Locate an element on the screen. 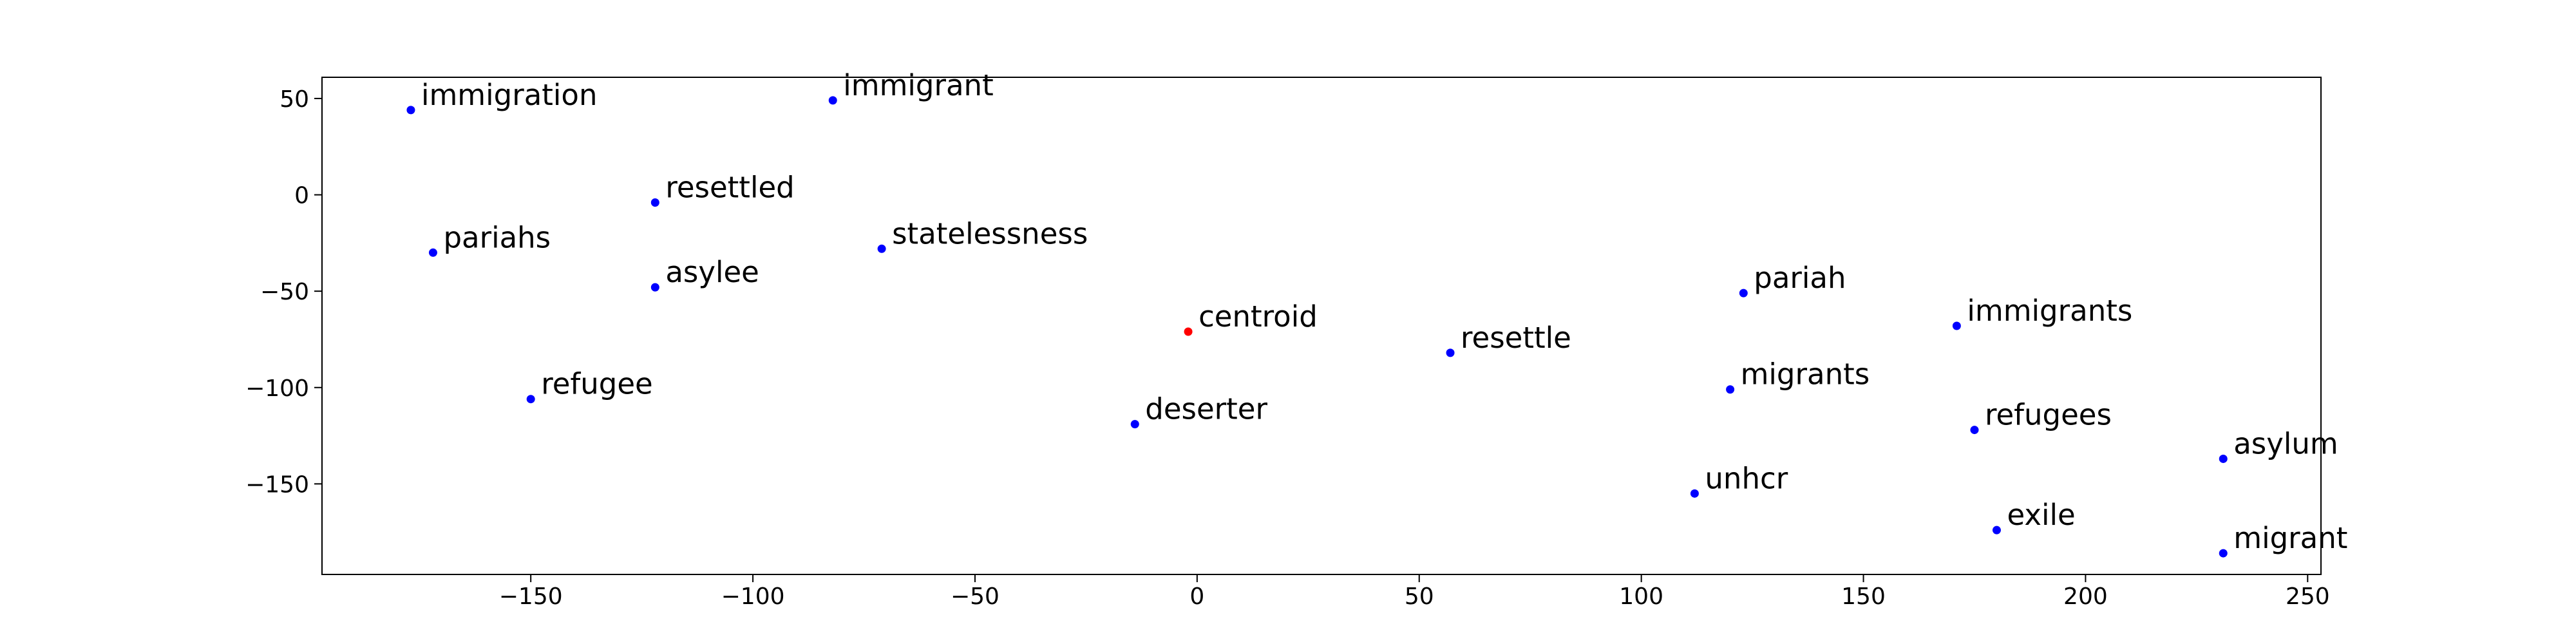 The height and width of the screenshot is (644, 2576). x-tick-label: 250 is located at coordinates (2308, 596).